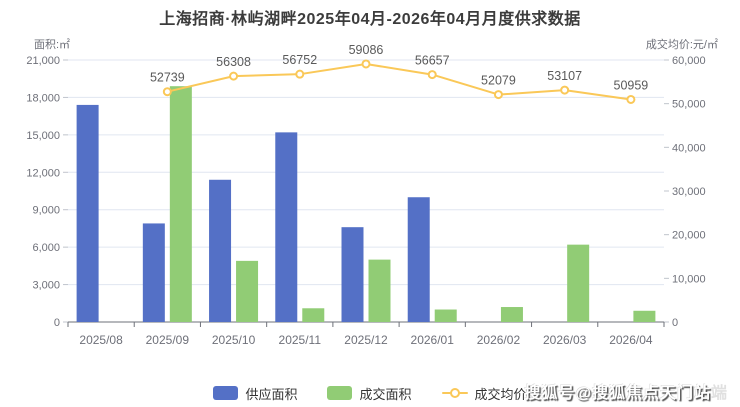 This screenshot has height=407, width=740. I want to click on svg-text: 2026/03, so click(565, 340).